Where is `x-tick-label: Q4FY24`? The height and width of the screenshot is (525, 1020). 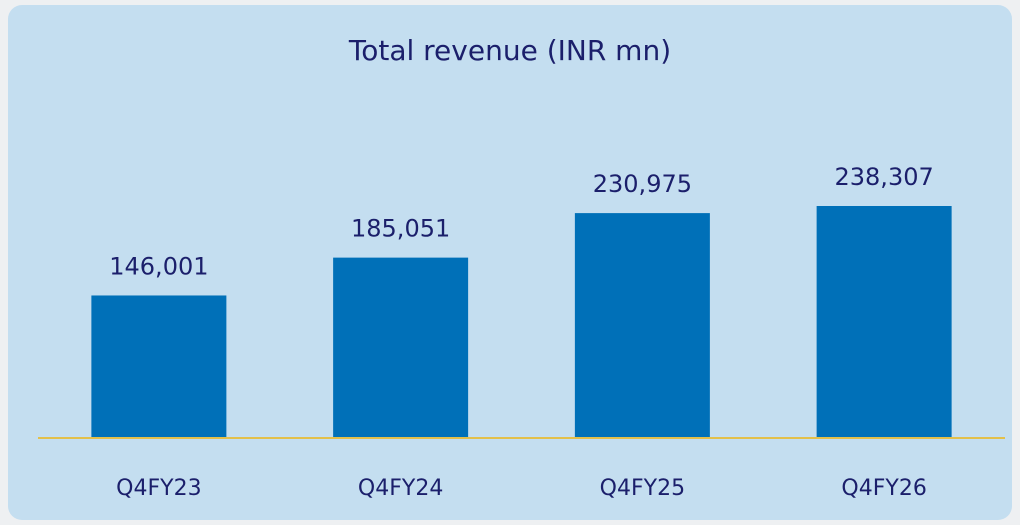
x-tick-label: Q4FY24 is located at coordinates (400, 488).